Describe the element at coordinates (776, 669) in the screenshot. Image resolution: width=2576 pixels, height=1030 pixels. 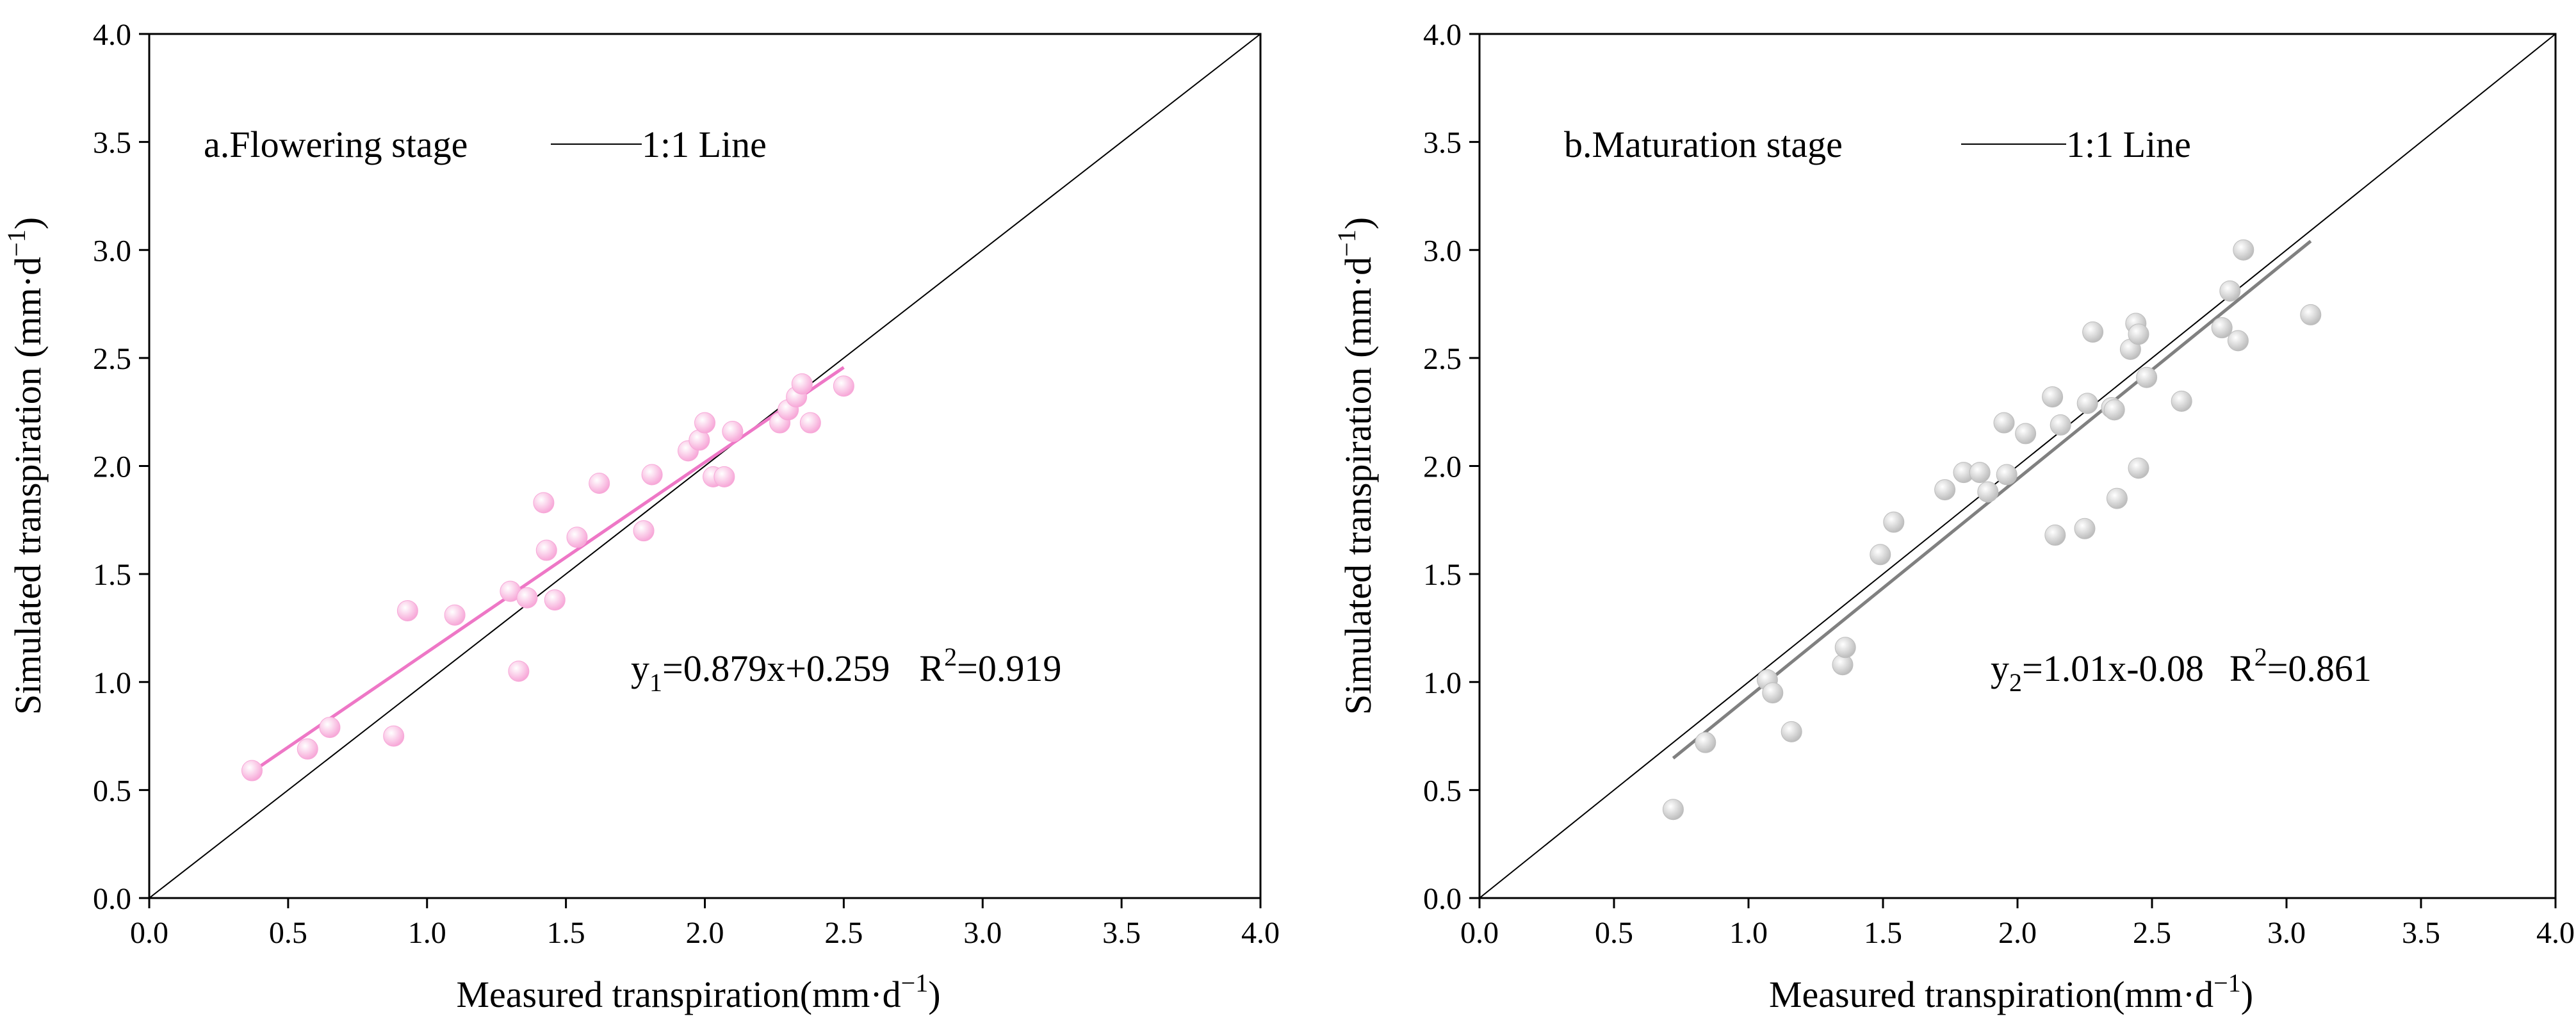
I see `equation-rhs: =0.879x+0.259` at that location.